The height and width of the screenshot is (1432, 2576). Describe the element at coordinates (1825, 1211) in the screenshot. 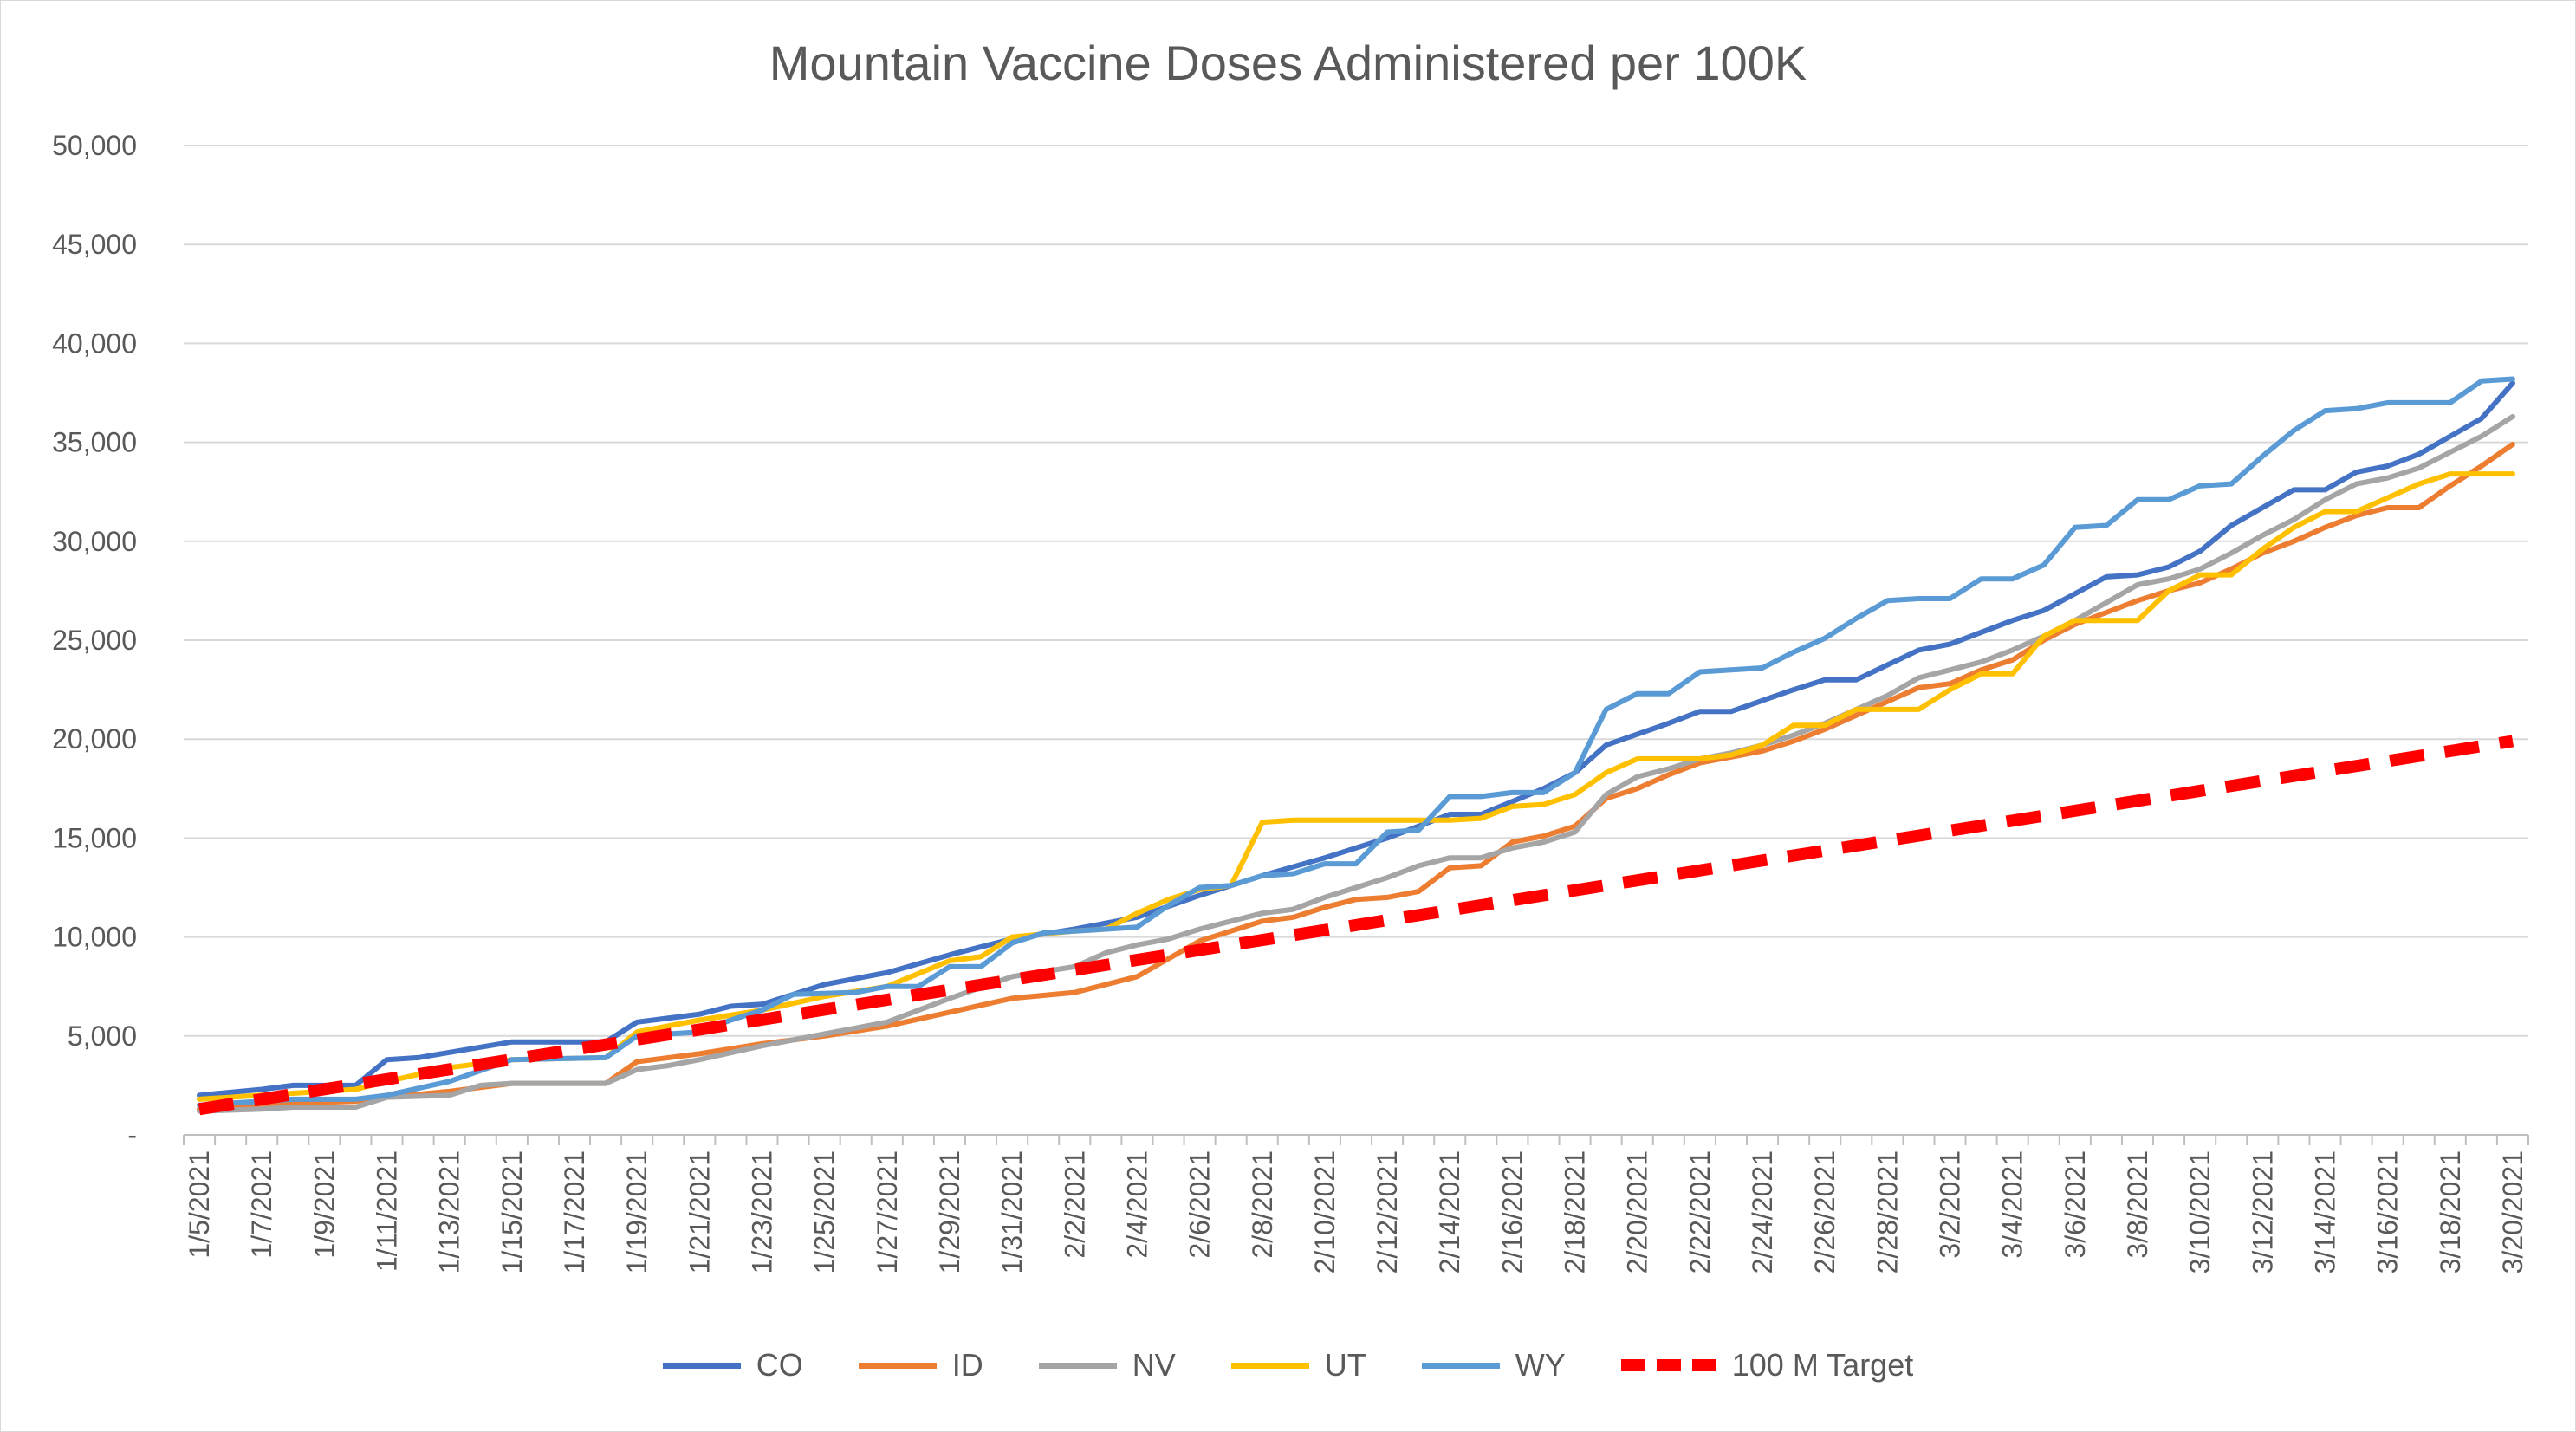

I see `x-tick-label: 2/26/2021` at that location.